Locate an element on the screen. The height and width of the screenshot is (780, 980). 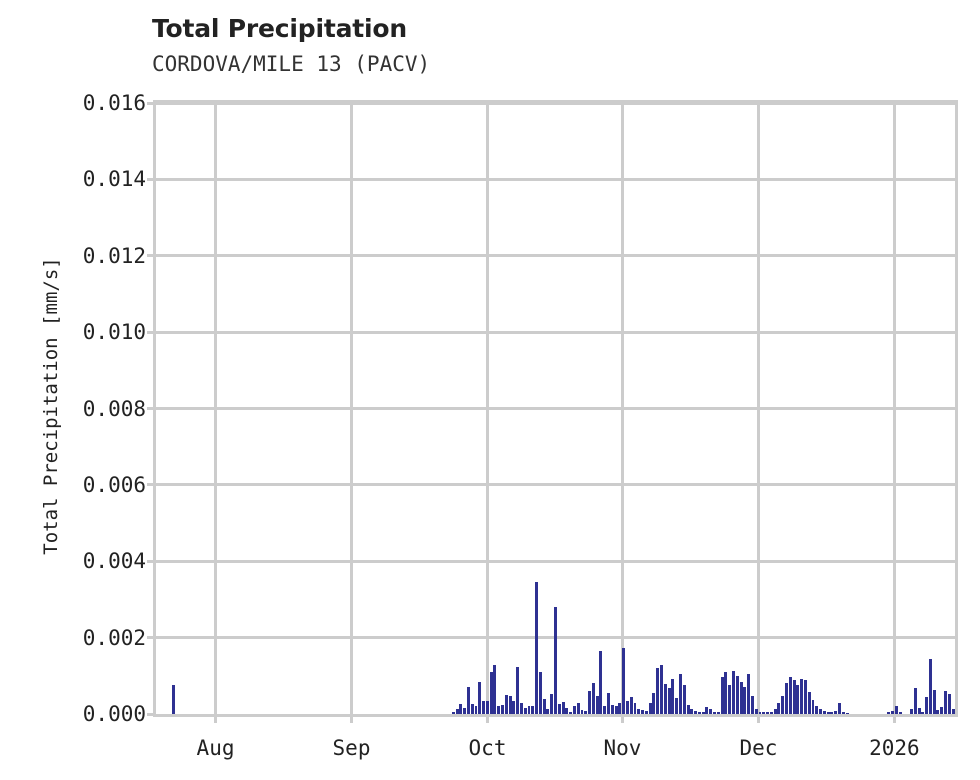
x-tick-label: Sep is located at coordinates (351, 748).